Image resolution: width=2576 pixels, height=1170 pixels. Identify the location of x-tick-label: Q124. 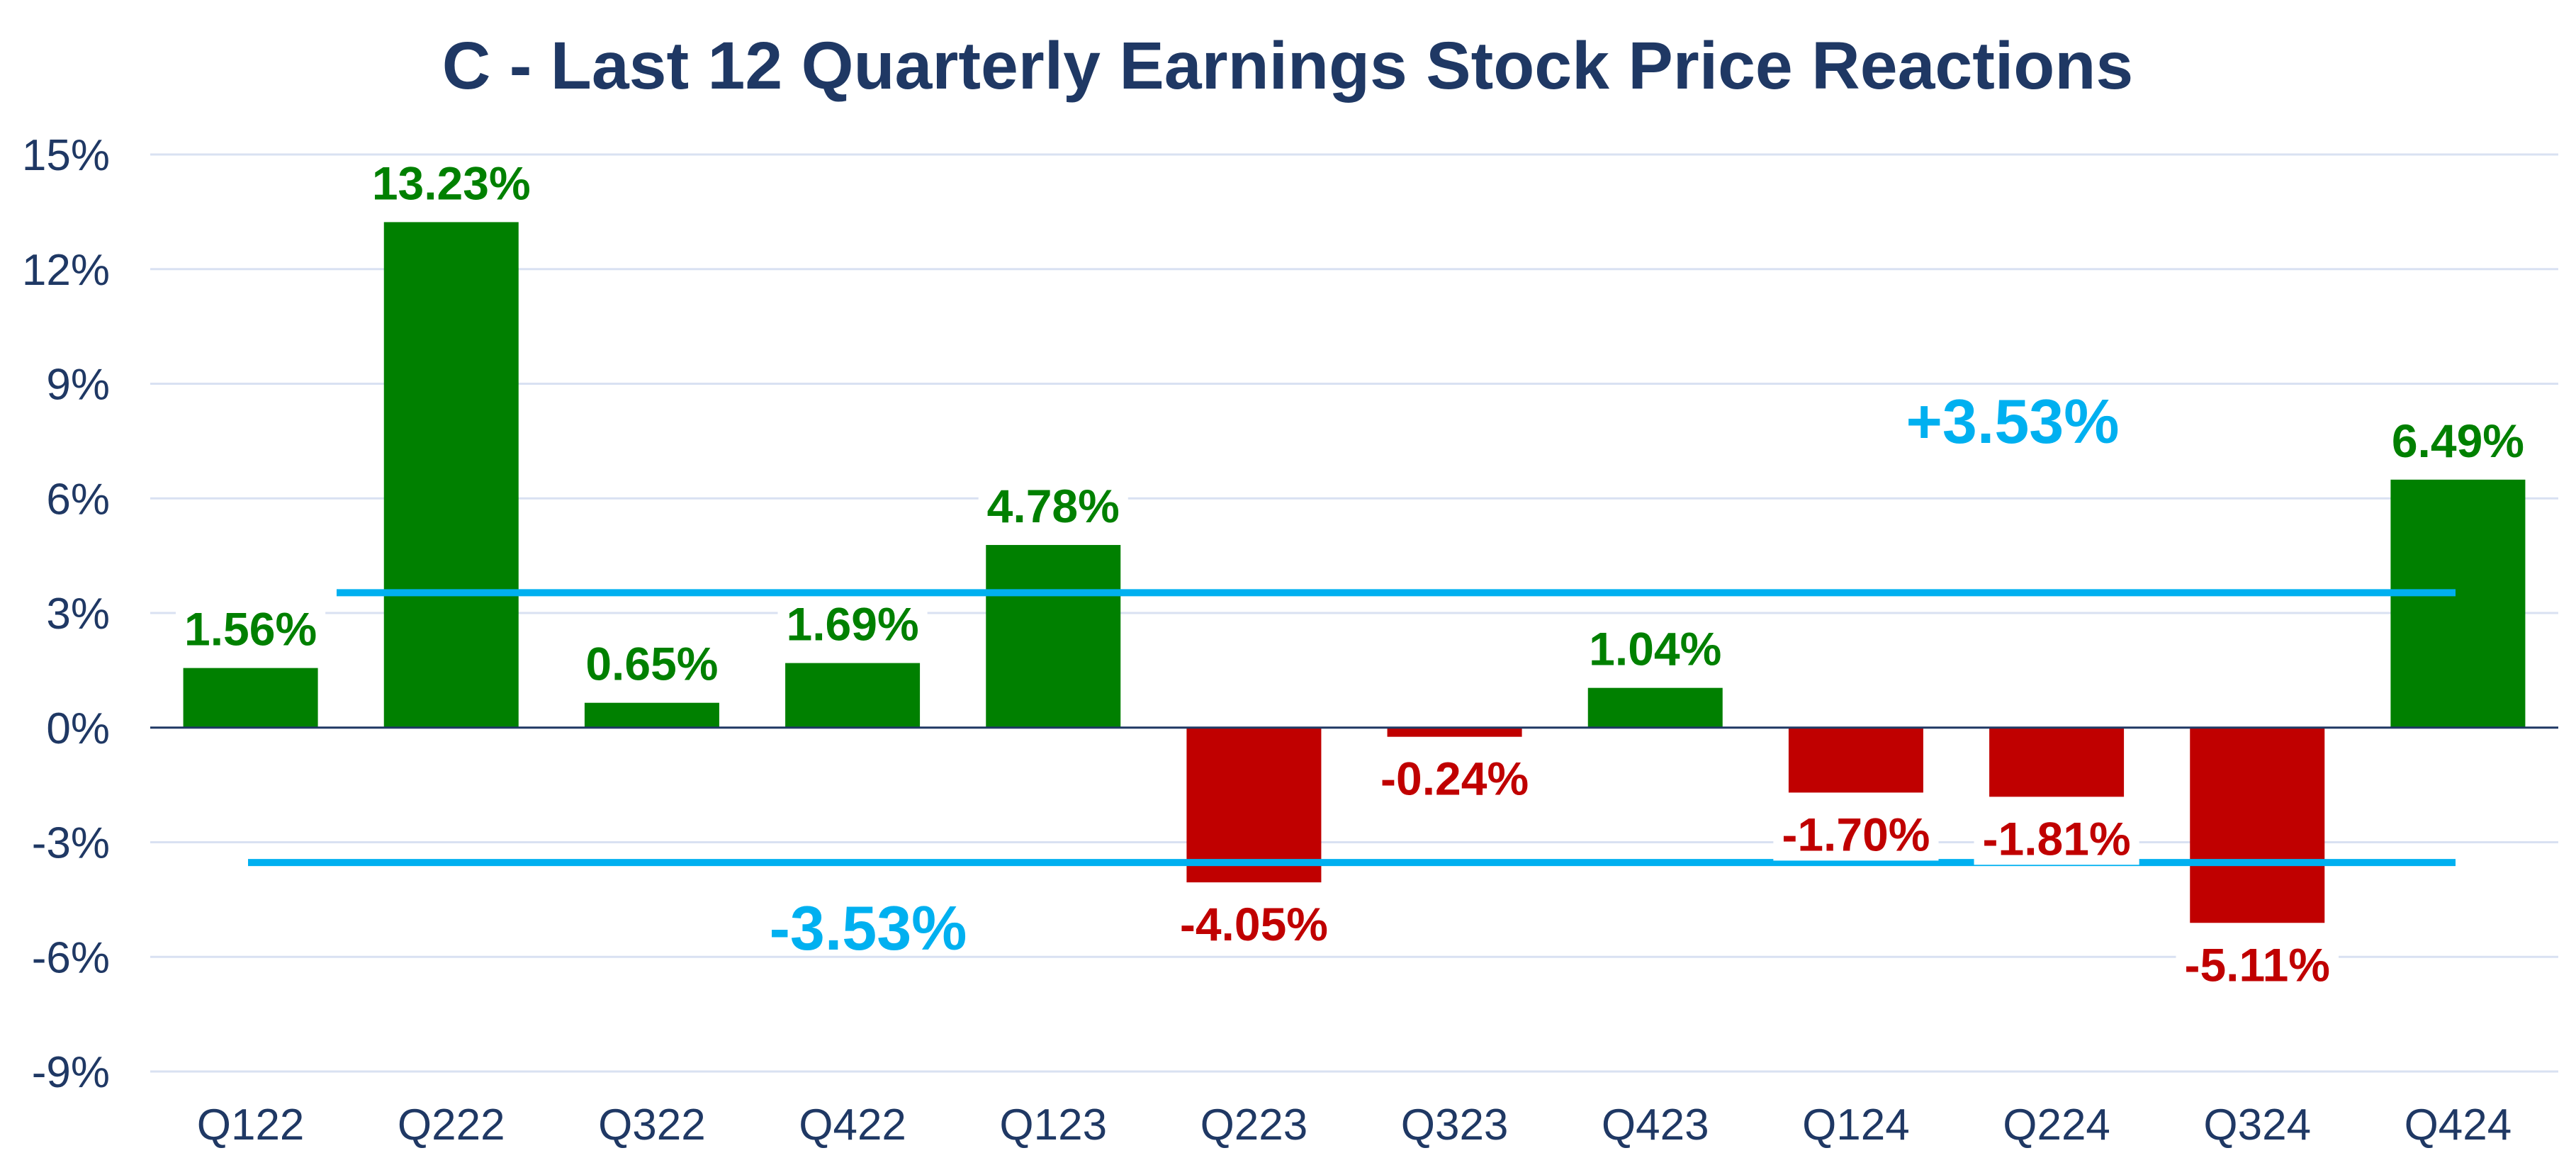
(1856, 1125).